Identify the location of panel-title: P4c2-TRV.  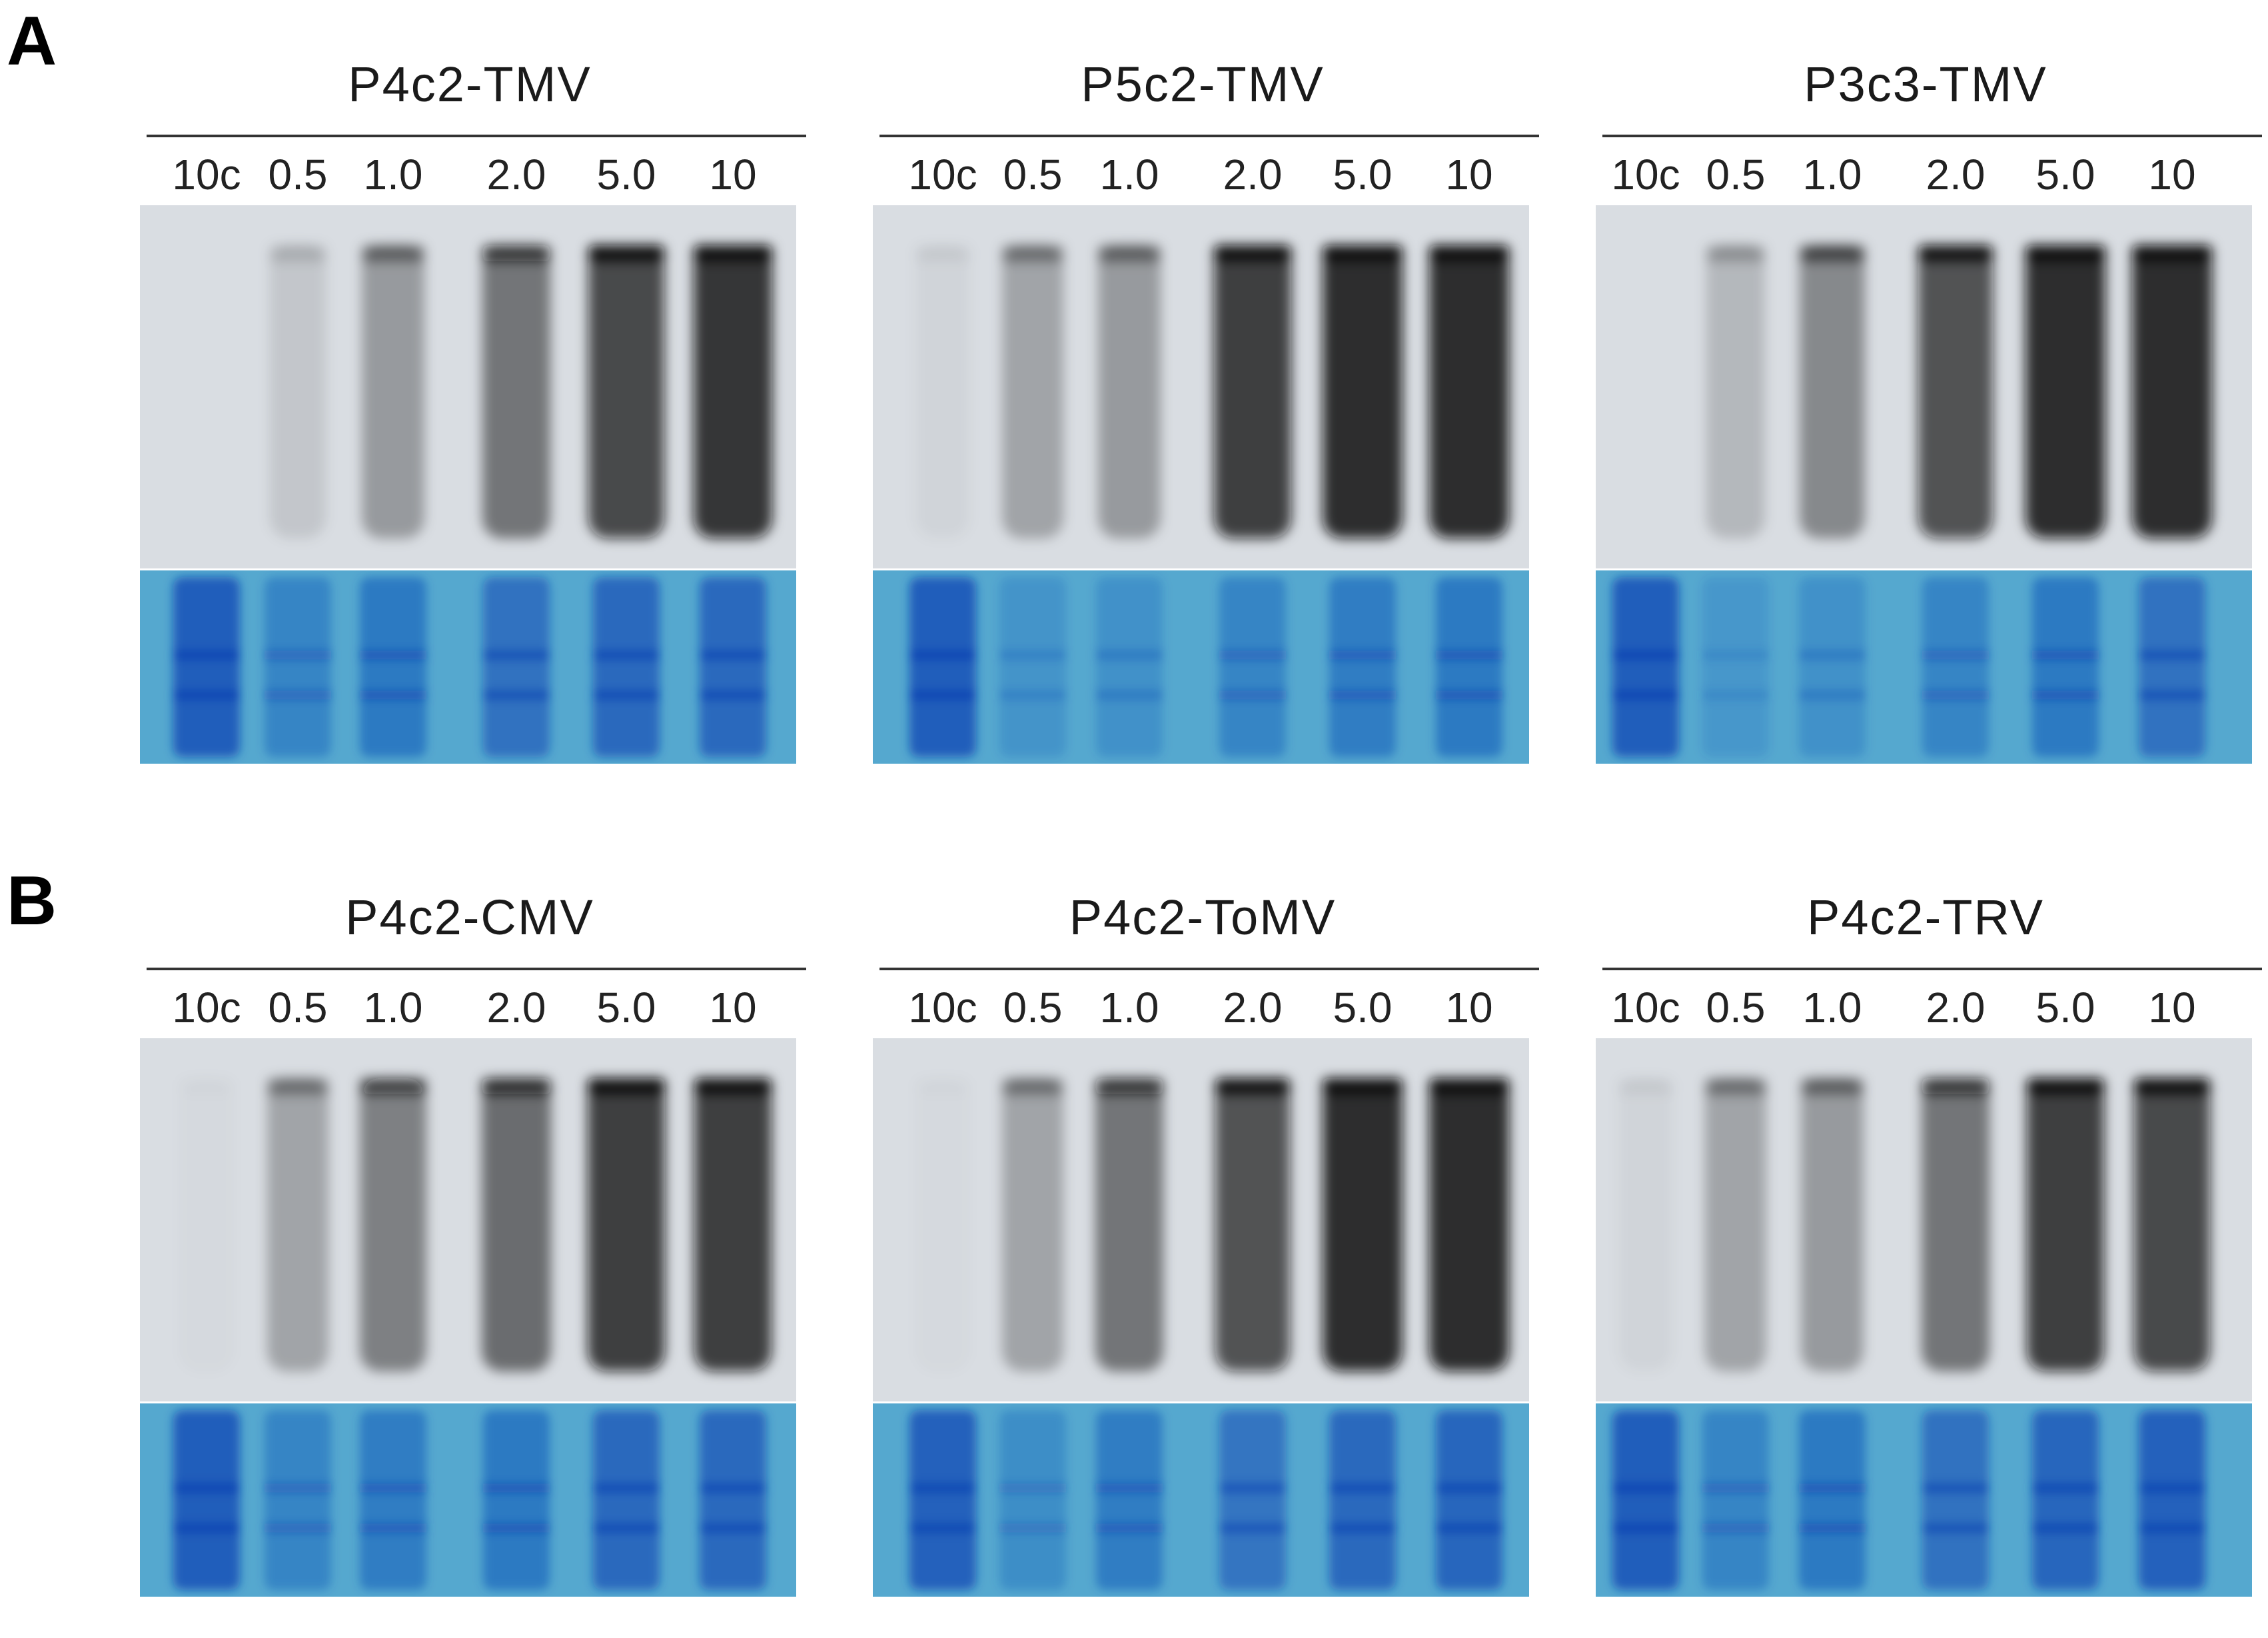
(1925, 917).